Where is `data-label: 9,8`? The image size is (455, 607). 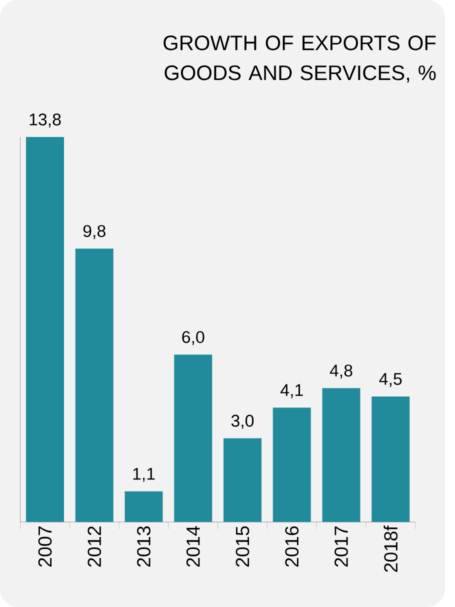
data-label: 9,8 is located at coordinates (94, 232).